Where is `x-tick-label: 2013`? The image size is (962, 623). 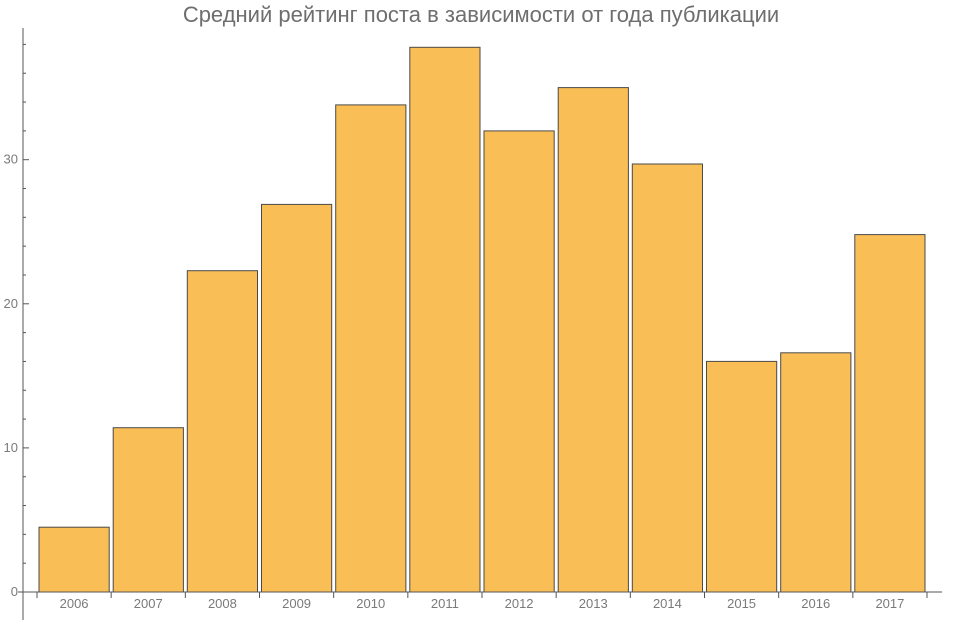
x-tick-label: 2013 is located at coordinates (593, 603).